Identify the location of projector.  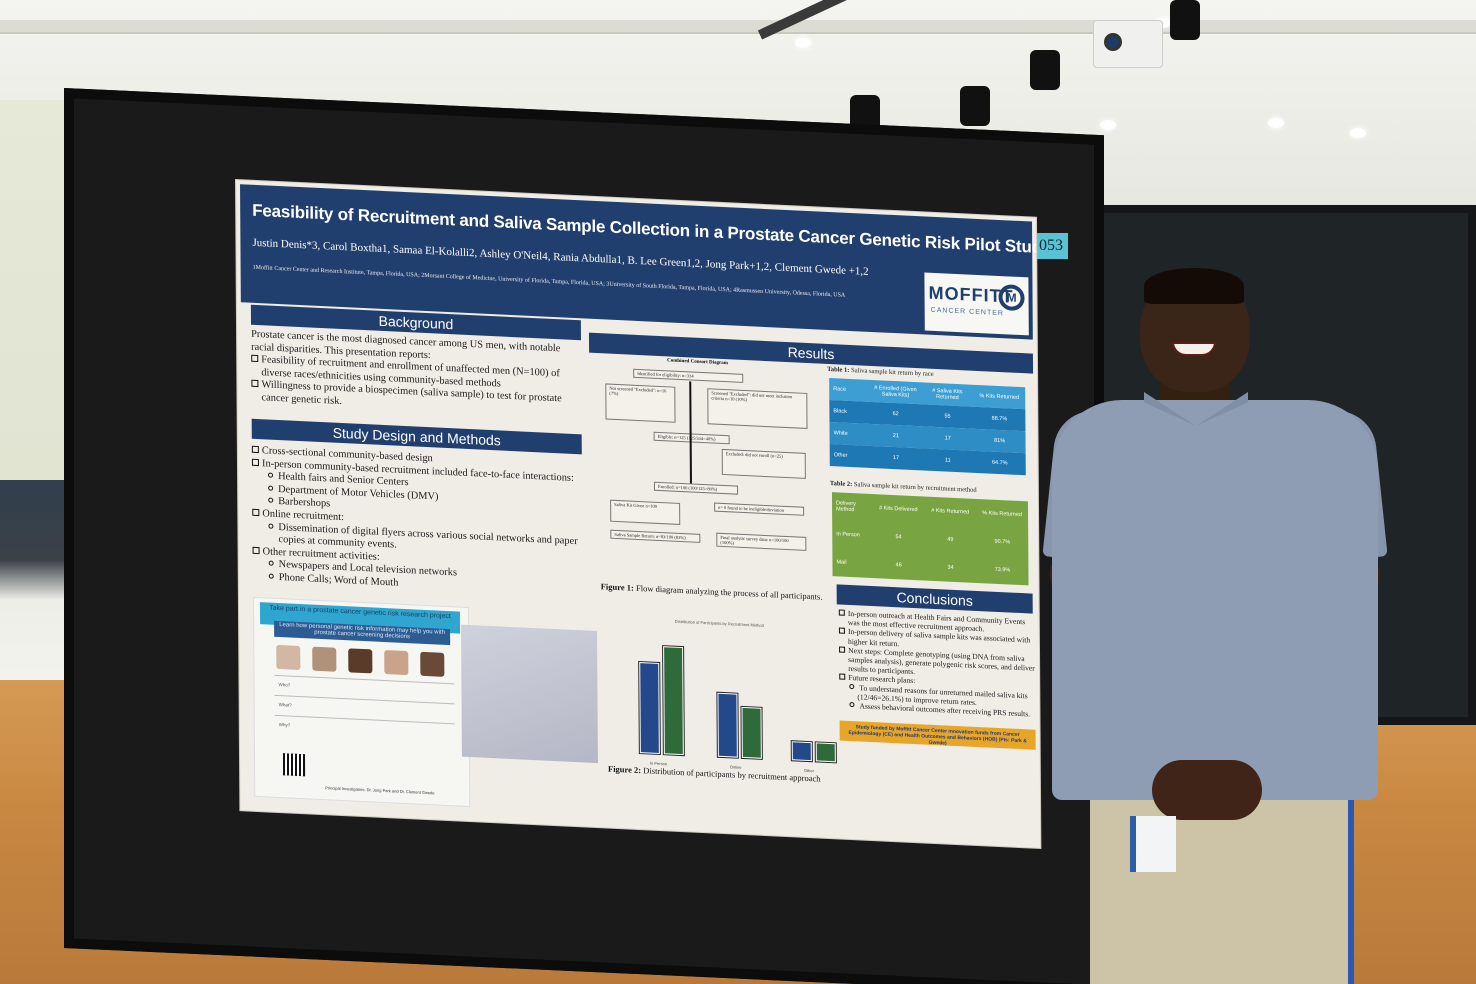
(1128, 44).